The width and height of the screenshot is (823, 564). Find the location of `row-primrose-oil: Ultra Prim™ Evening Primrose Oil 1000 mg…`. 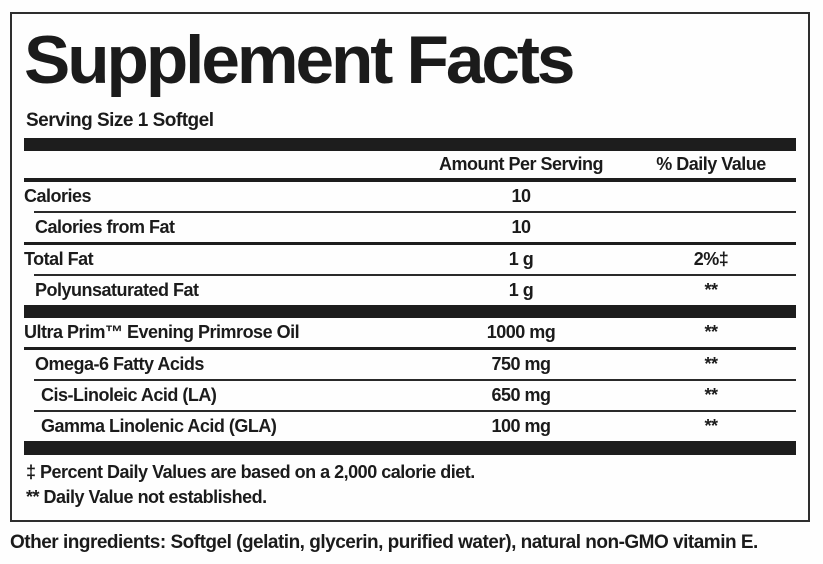

row-primrose-oil: Ultra Prim™ Evening Primrose Oil 1000 mg… is located at coordinates (410, 332).